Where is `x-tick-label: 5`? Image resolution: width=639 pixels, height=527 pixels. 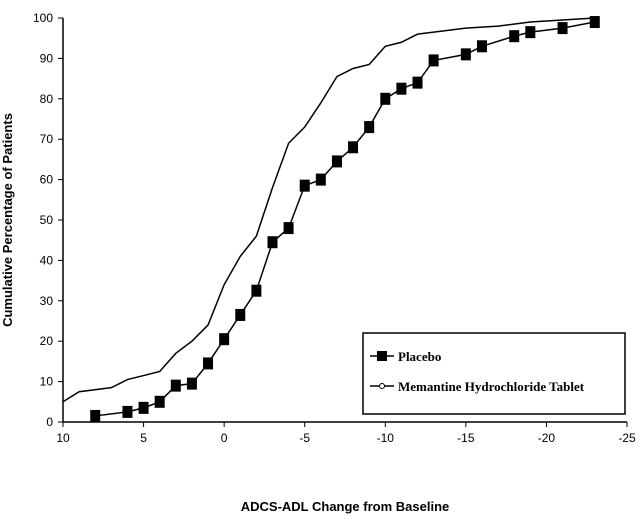
x-tick-label: 5 is located at coordinates (143, 438).